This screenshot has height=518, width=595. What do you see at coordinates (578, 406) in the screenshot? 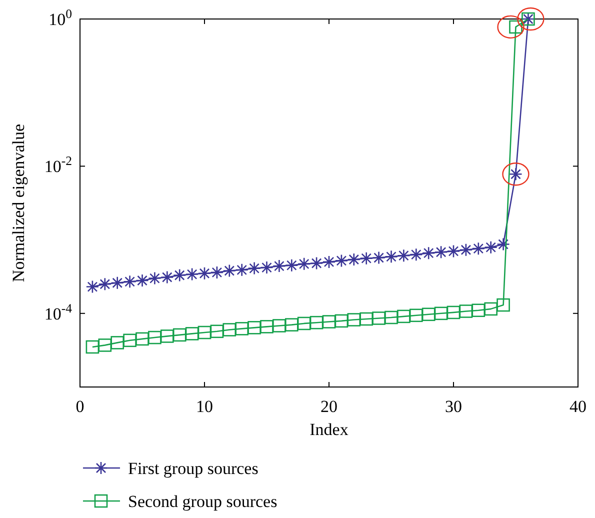
I see `x-tick-label: 40` at bounding box center [578, 406].